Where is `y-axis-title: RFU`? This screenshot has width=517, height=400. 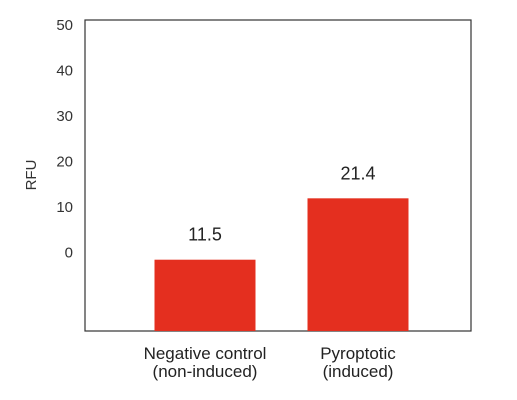 y-axis-title: RFU is located at coordinates (31, 175).